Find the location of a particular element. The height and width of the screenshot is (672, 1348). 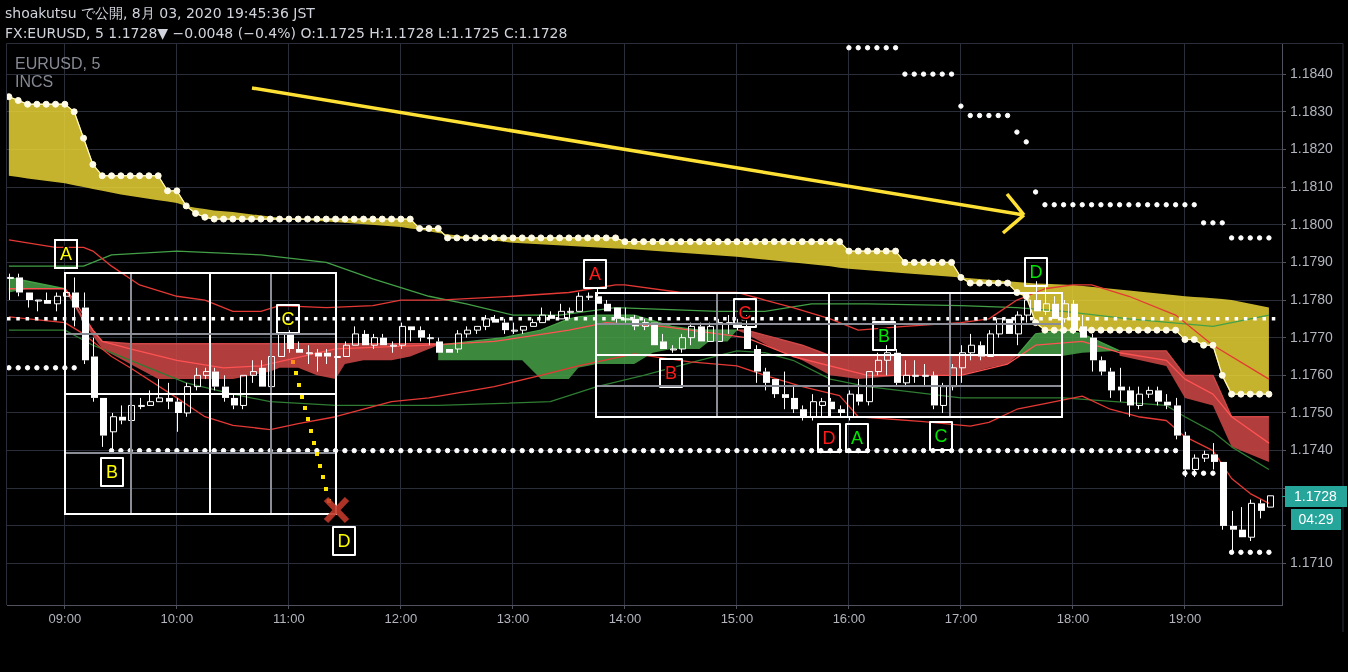

y-tick-label: 1.1790 is located at coordinates (1312, 261).